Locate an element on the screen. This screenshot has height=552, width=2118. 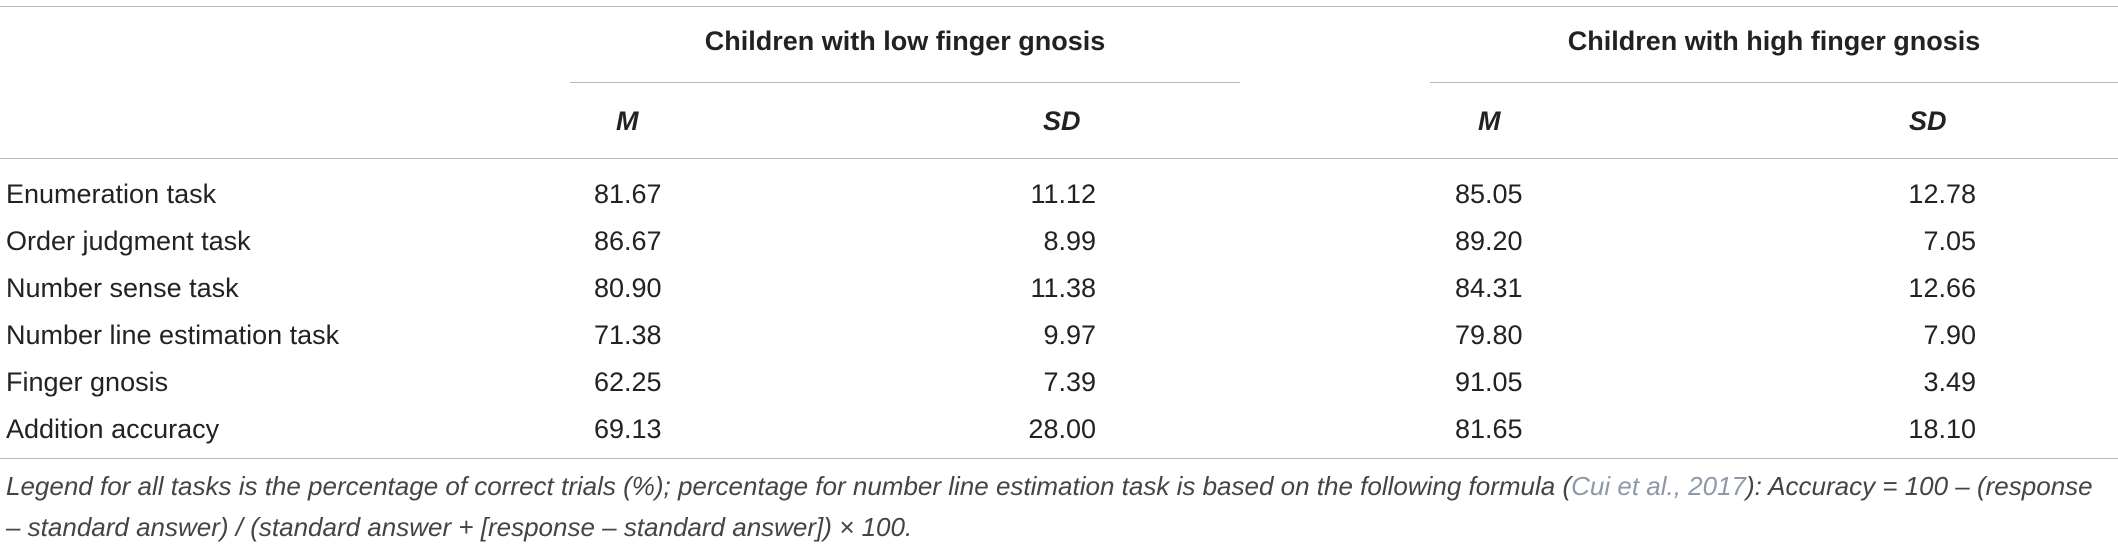
group-header-low-finger-gnosis: Children with low finger gnosis is located at coordinates (905, 41).